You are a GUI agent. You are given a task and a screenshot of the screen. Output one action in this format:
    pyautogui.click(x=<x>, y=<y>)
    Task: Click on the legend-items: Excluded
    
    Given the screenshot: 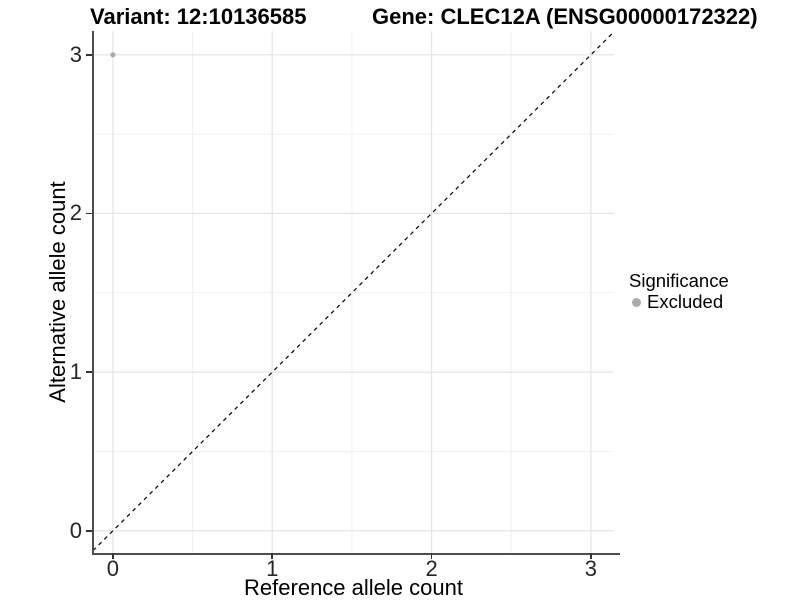 What is the action you would take?
    pyautogui.click(x=679, y=302)
    